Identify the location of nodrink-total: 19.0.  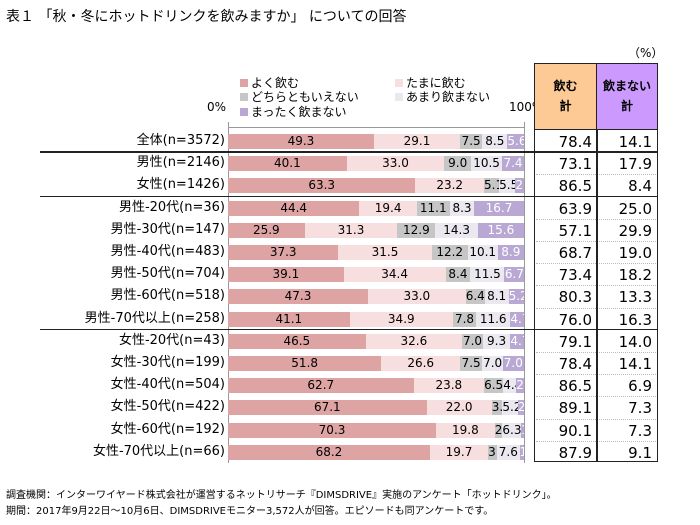
(635, 253).